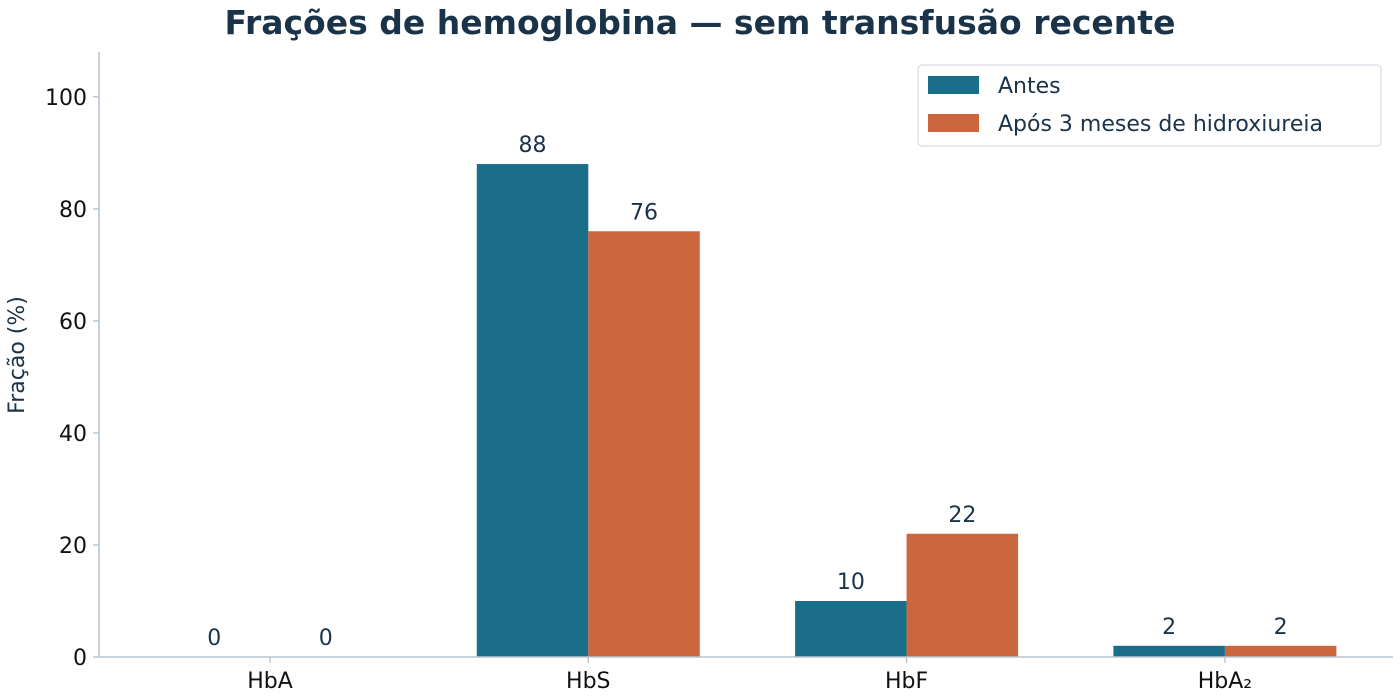 This screenshot has height=700, width=1400. I want to click on legend: Antes Após 3 meses de hidroxiureia, so click(1149, 105).